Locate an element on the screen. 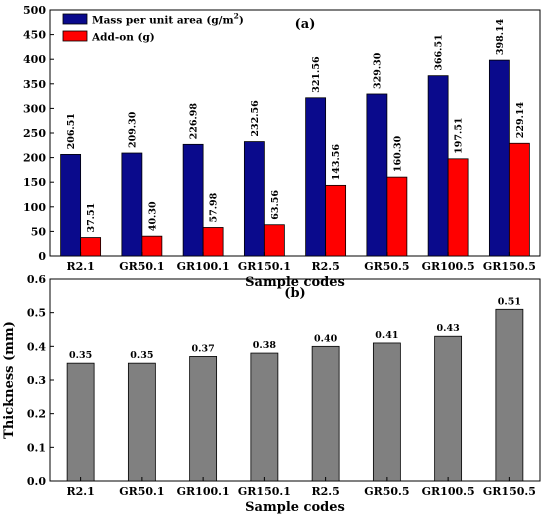  y-tick-label: 450 is located at coordinates (34, 35).